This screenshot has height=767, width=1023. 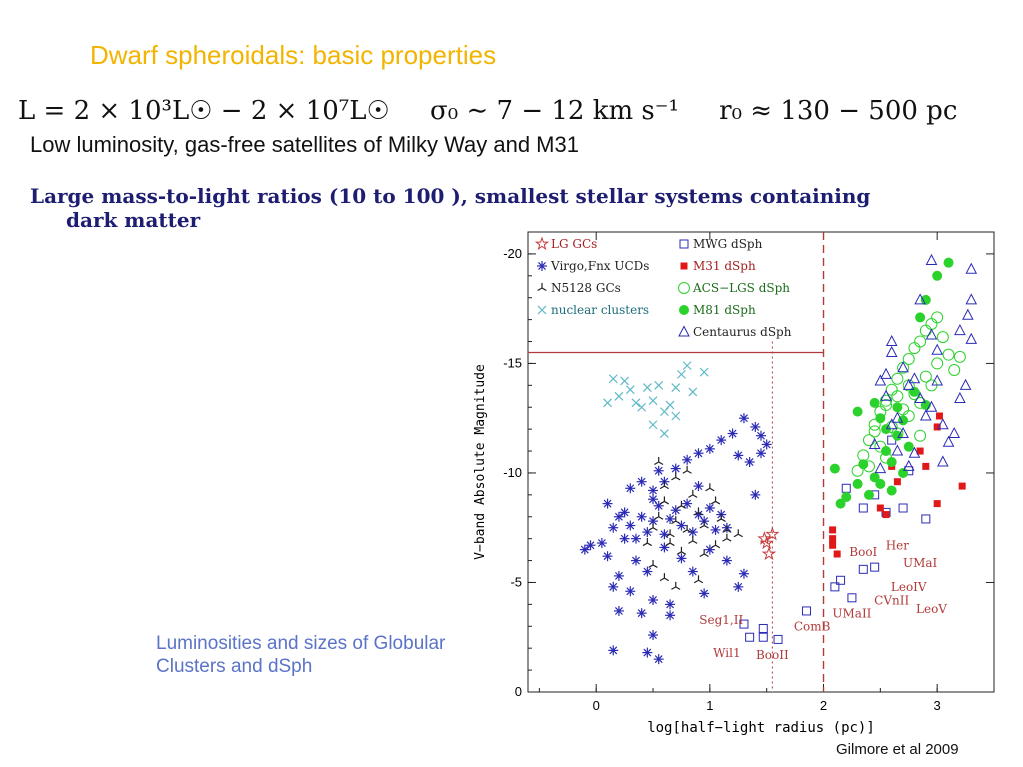 What do you see at coordinates (204, 111) in the screenshot?
I see `equation-luminosity: L = 2 × 10³L☉ − 2 × 10⁷L☉` at bounding box center [204, 111].